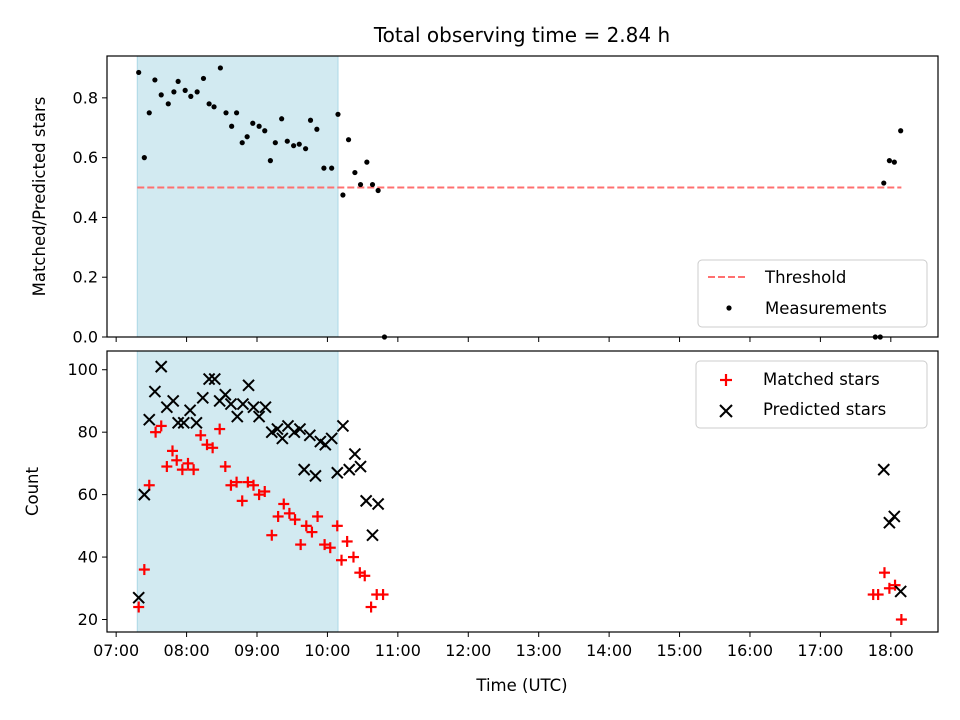  What do you see at coordinates (824, 409) in the screenshot?
I see `predicted-stars-legend-label: Predicted stars` at bounding box center [824, 409].